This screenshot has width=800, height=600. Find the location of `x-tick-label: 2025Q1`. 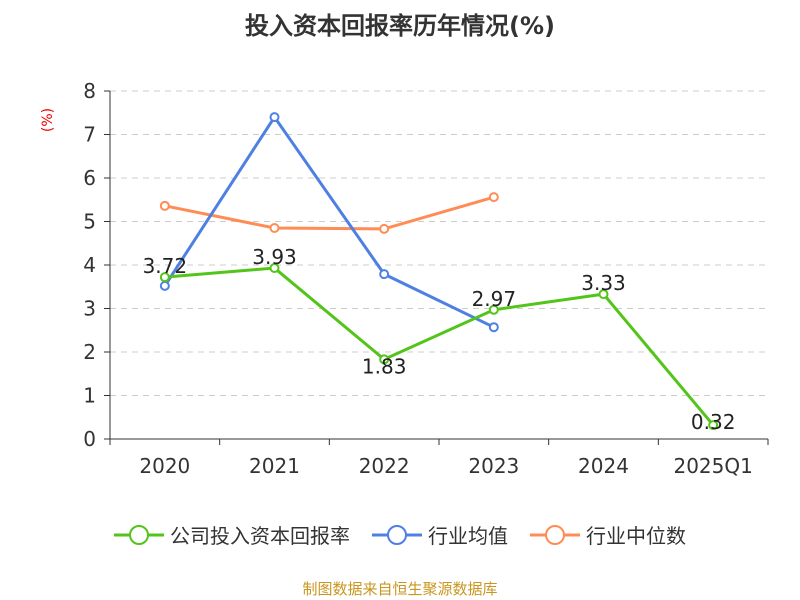

x-tick-label: 2025Q1 is located at coordinates (712, 466).